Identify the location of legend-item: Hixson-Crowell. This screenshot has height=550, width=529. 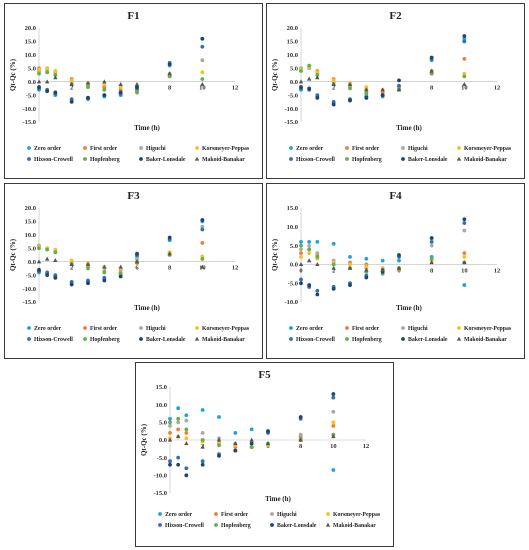
(181, 526).